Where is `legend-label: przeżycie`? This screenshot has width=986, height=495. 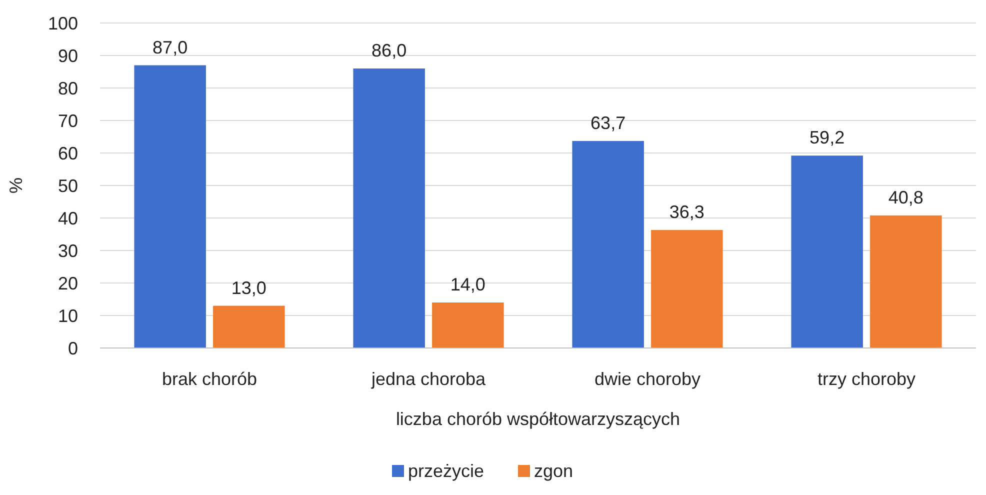 legend-label: przeżycie is located at coordinates (446, 471).